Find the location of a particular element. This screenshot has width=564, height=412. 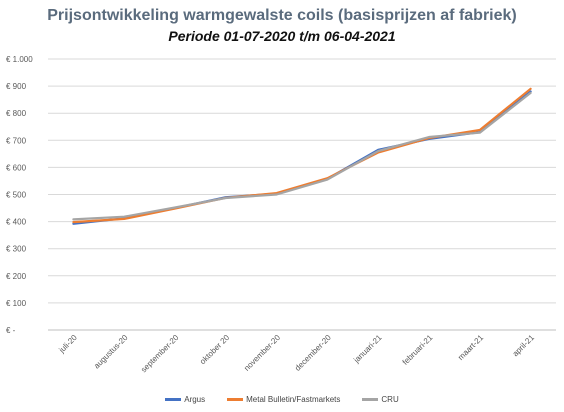

y-tick-label: € - is located at coordinates (11, 330).